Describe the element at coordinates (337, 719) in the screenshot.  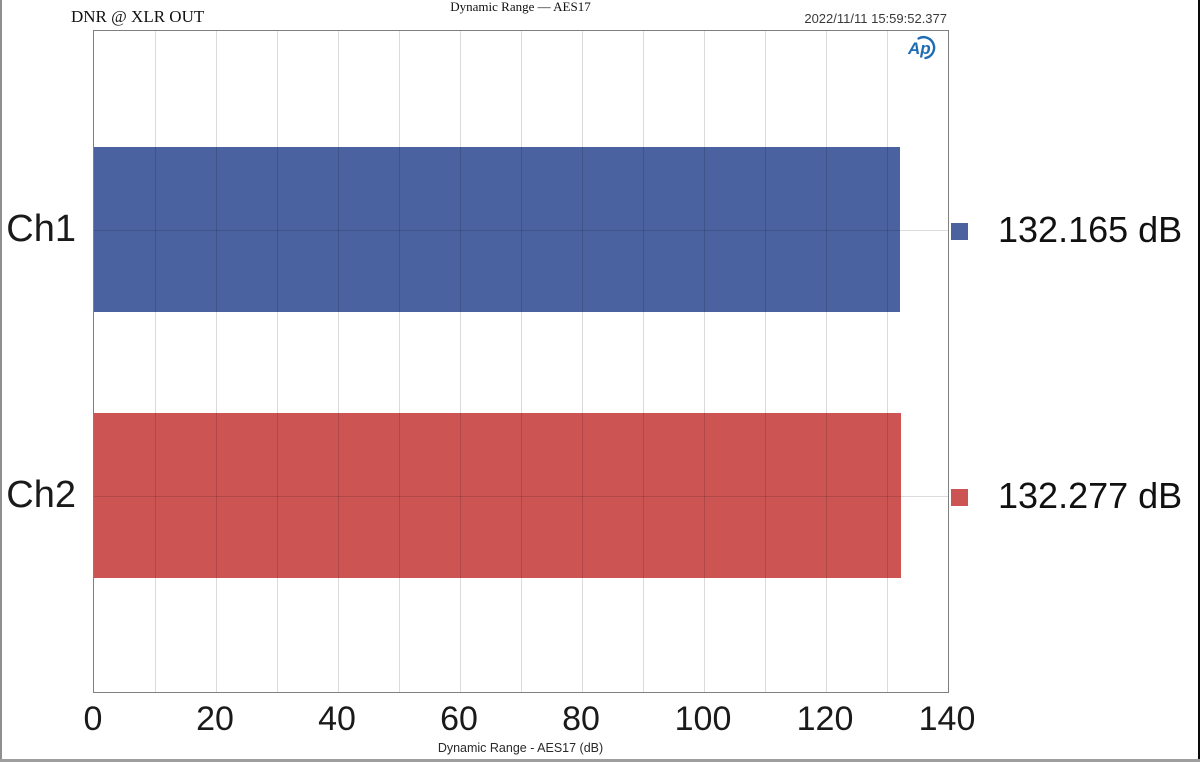
I see `x-tick-label-40: 40` at that location.